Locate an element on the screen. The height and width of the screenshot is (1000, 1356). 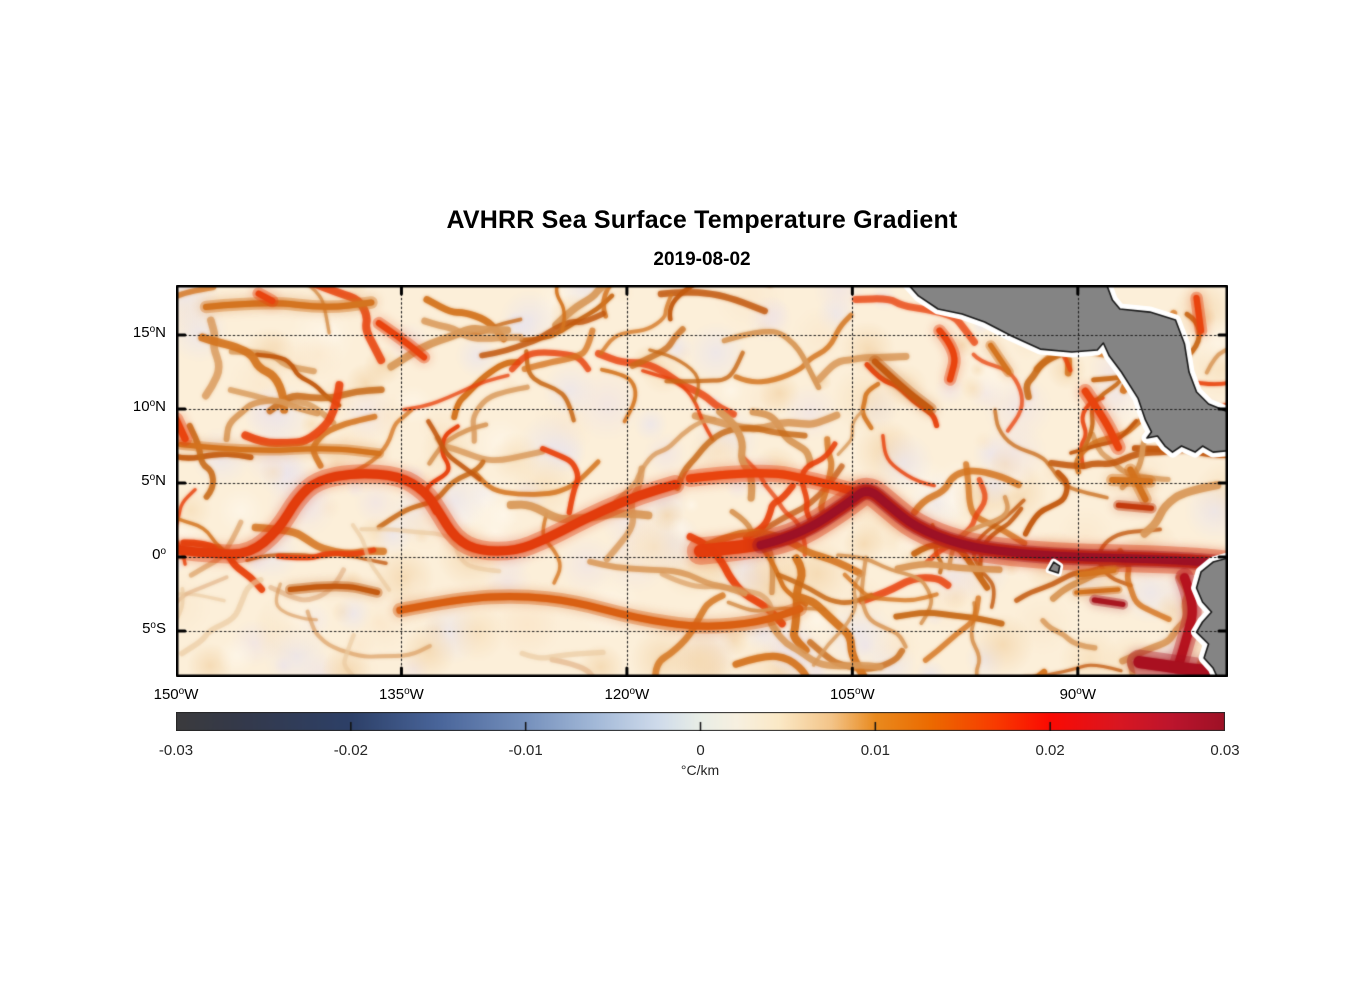
figure-title: AVHRR Sea Surface Temperature Gradient is located at coordinates (702, 220).